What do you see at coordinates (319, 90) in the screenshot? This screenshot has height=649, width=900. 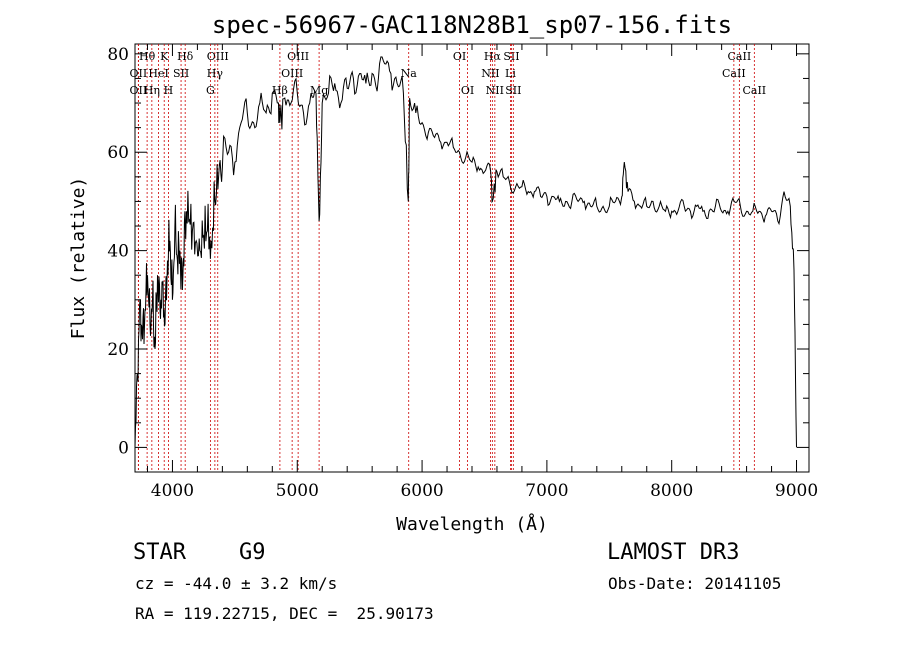 I see `spectral-line-label: Mg` at bounding box center [319, 90].